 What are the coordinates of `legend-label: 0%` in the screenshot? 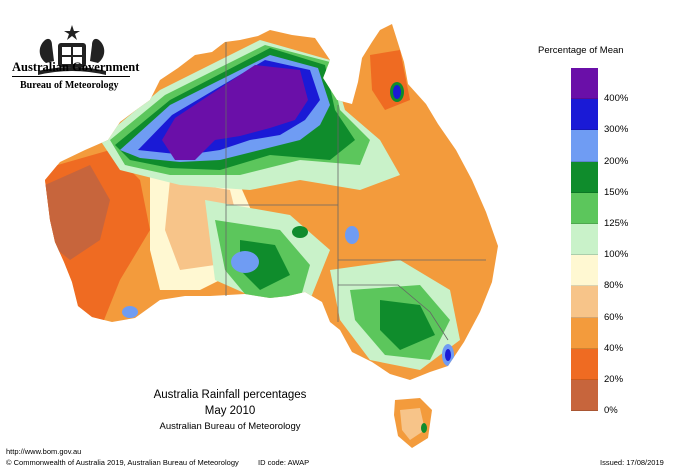 It's located at (611, 411).